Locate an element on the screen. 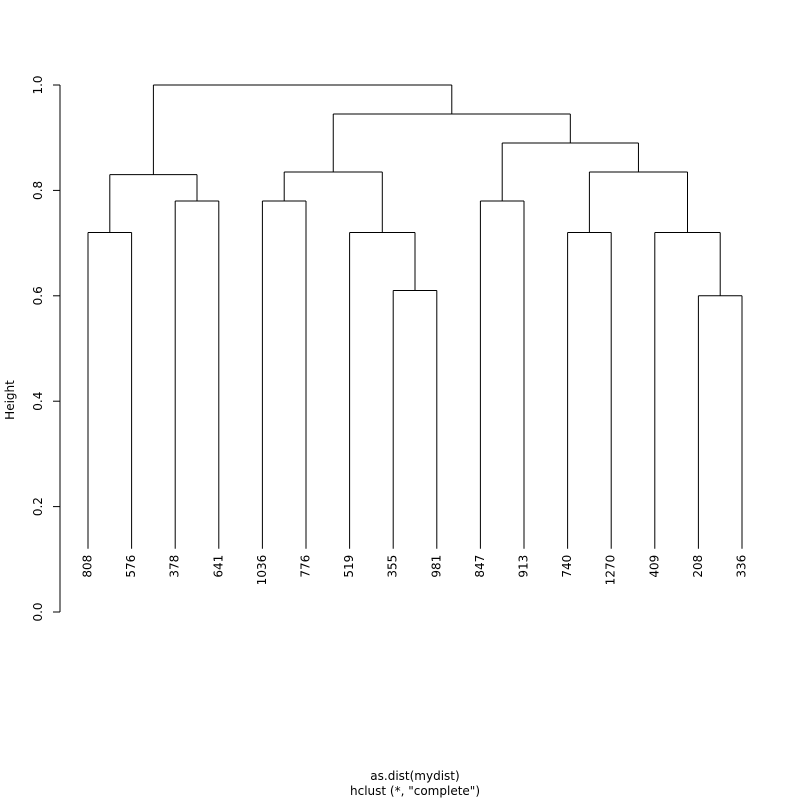 Image resolution: width=800 pixels, height=800 pixels. leaf-label: 641 is located at coordinates (218, 566).